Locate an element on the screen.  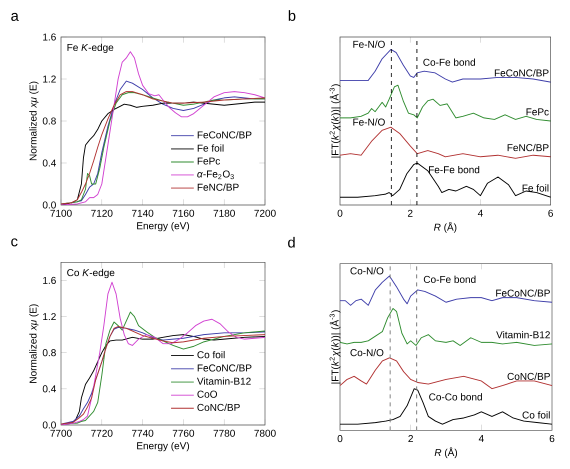
series-label: FePc is located at coordinates (537, 112).